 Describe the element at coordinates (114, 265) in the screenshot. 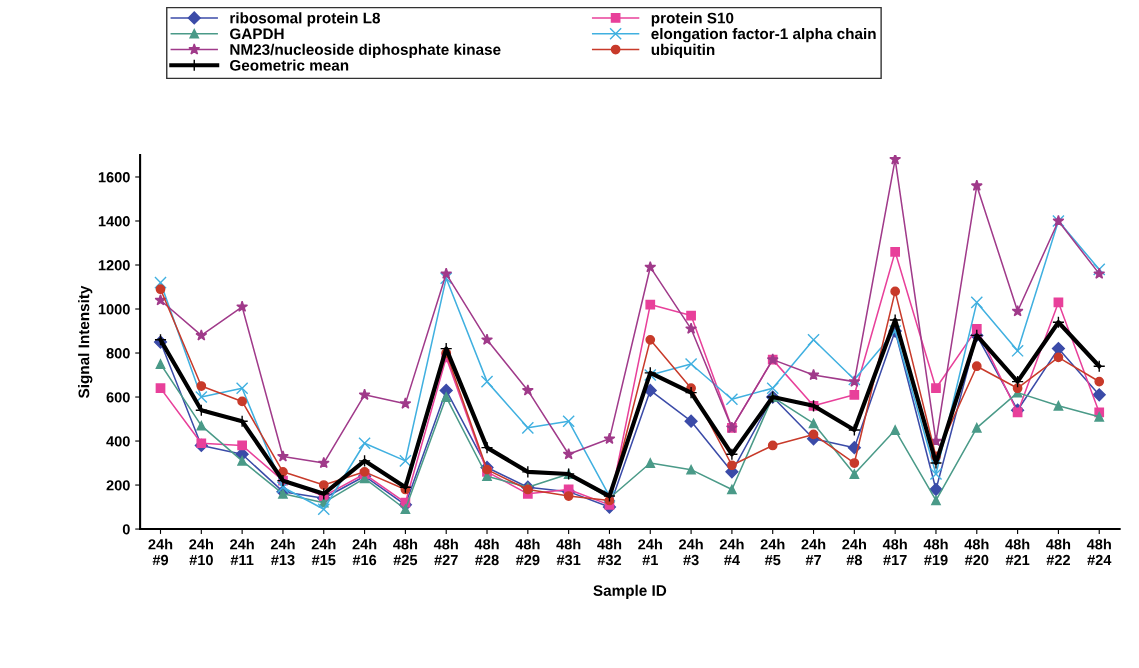

I see `y-tick-label: 1200` at that location.